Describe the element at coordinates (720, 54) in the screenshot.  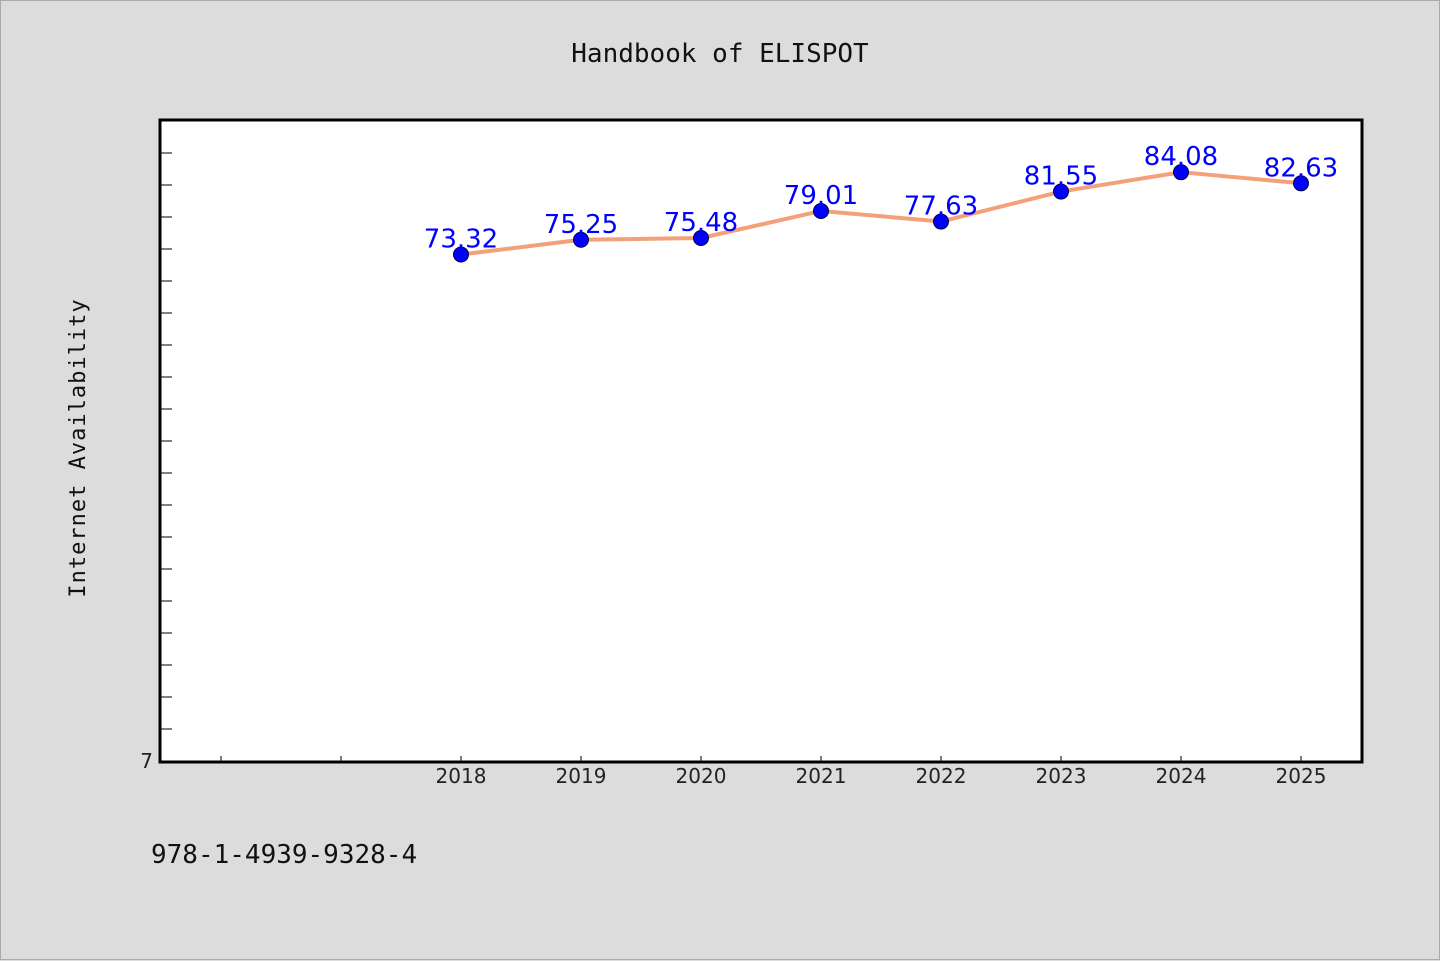
I see `chart-title: Handbook of ELISPOT` at that location.